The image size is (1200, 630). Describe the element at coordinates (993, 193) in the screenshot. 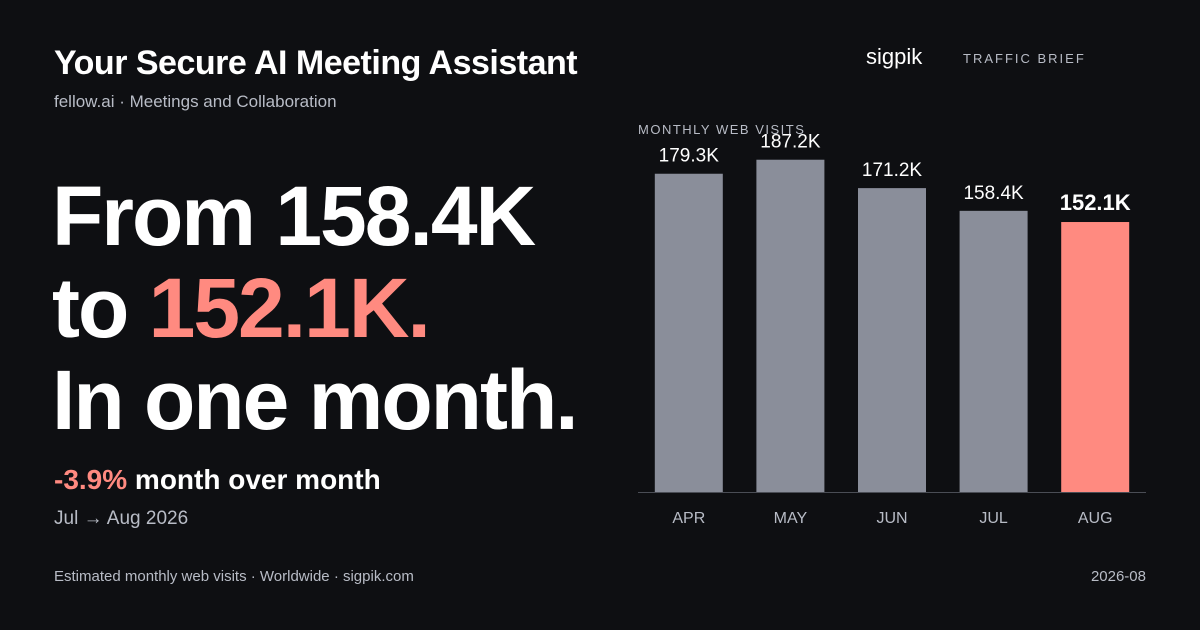

I see `data-label-jul: 158.4K` at that location.